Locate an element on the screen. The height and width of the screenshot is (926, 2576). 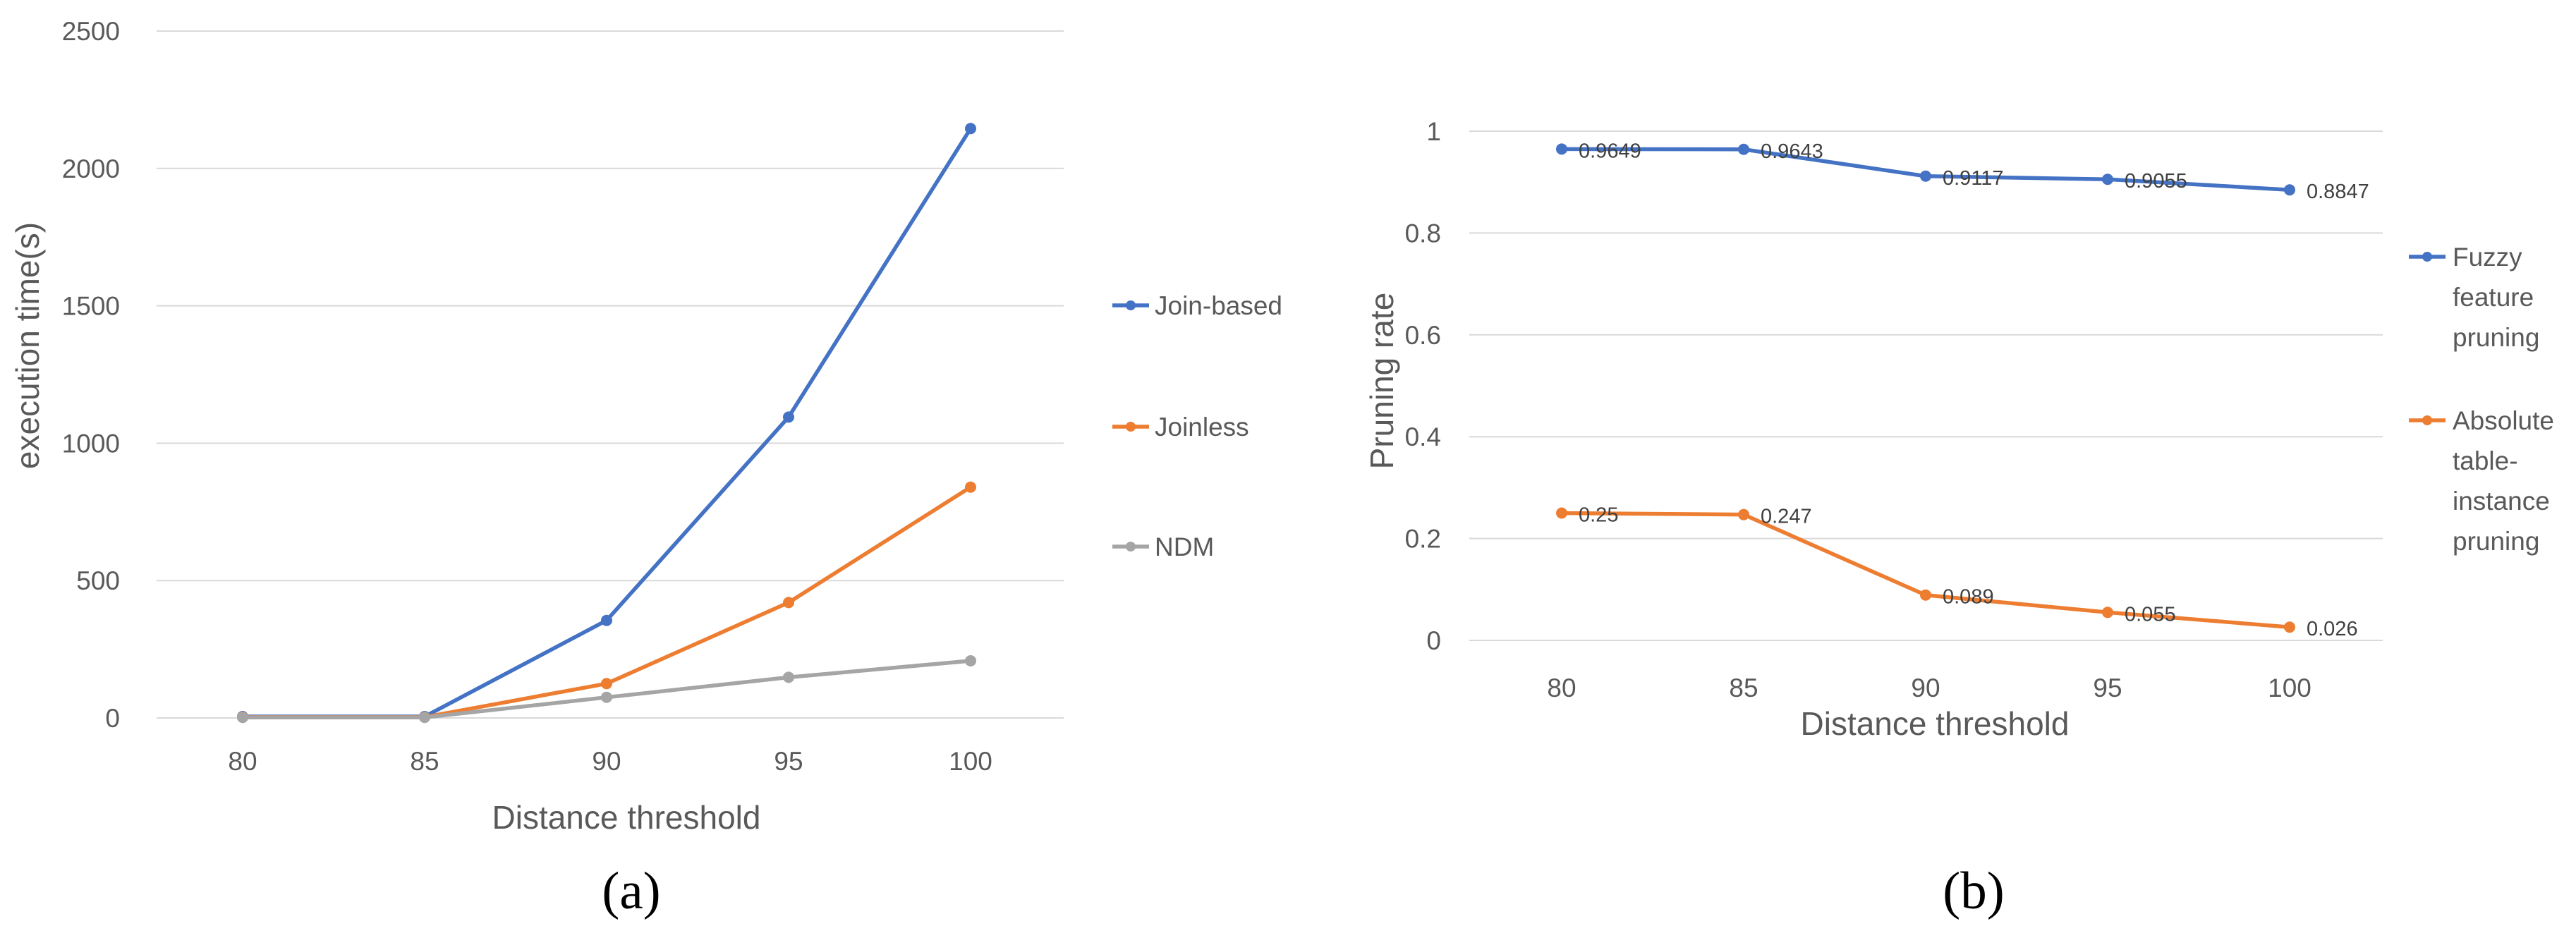
legend-label: Fuzzy is located at coordinates (2487, 257).